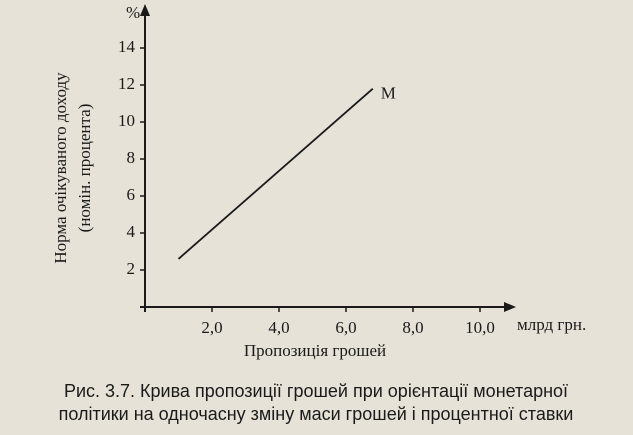 This screenshot has width=633, height=435. I want to click on y-arrow, so click(145, 10).